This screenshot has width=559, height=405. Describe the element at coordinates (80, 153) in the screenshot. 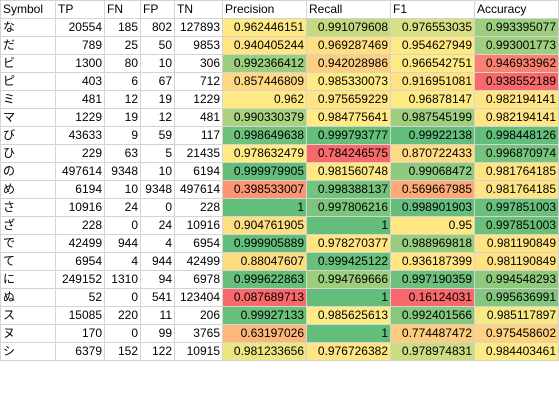

I see `cell-tp: 229` at that location.